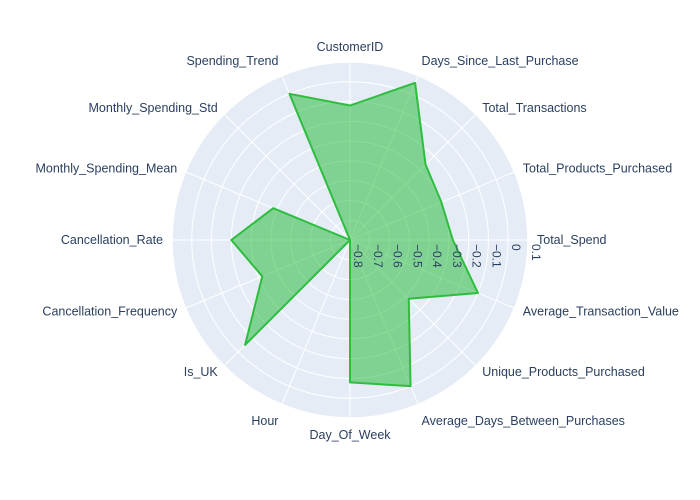 The height and width of the screenshot is (500, 700). I want to click on radial-tick-label: −0.7, so click(378, 256).